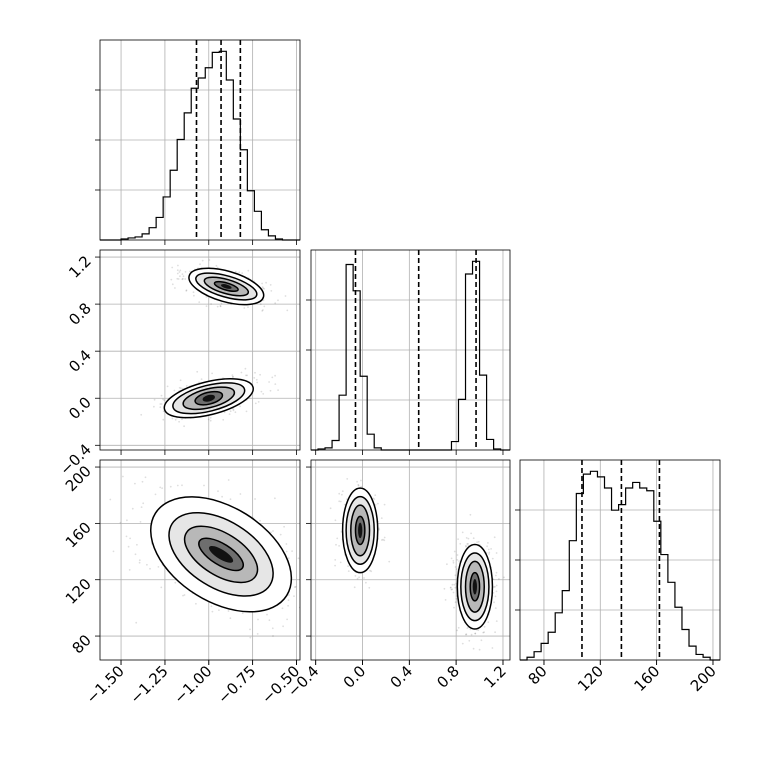  I want to click on panel-frame, so click(200, 350).